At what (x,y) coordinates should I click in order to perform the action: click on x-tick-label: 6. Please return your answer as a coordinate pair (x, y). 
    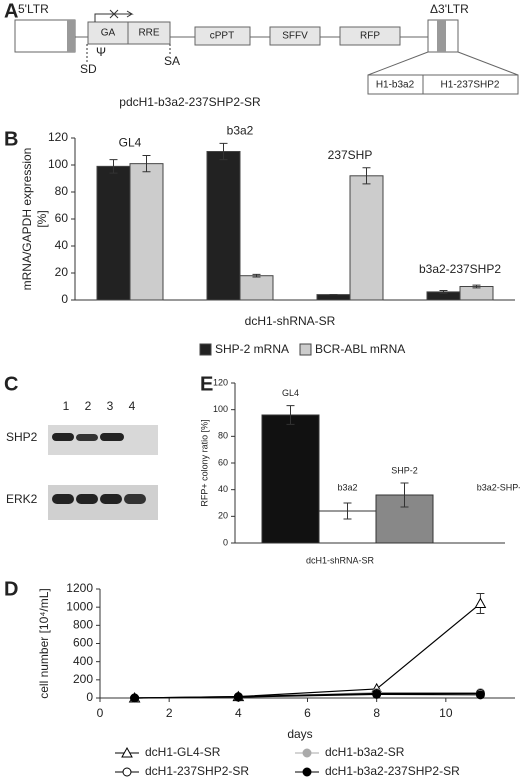
    Looking at the image, I should click on (307, 713).